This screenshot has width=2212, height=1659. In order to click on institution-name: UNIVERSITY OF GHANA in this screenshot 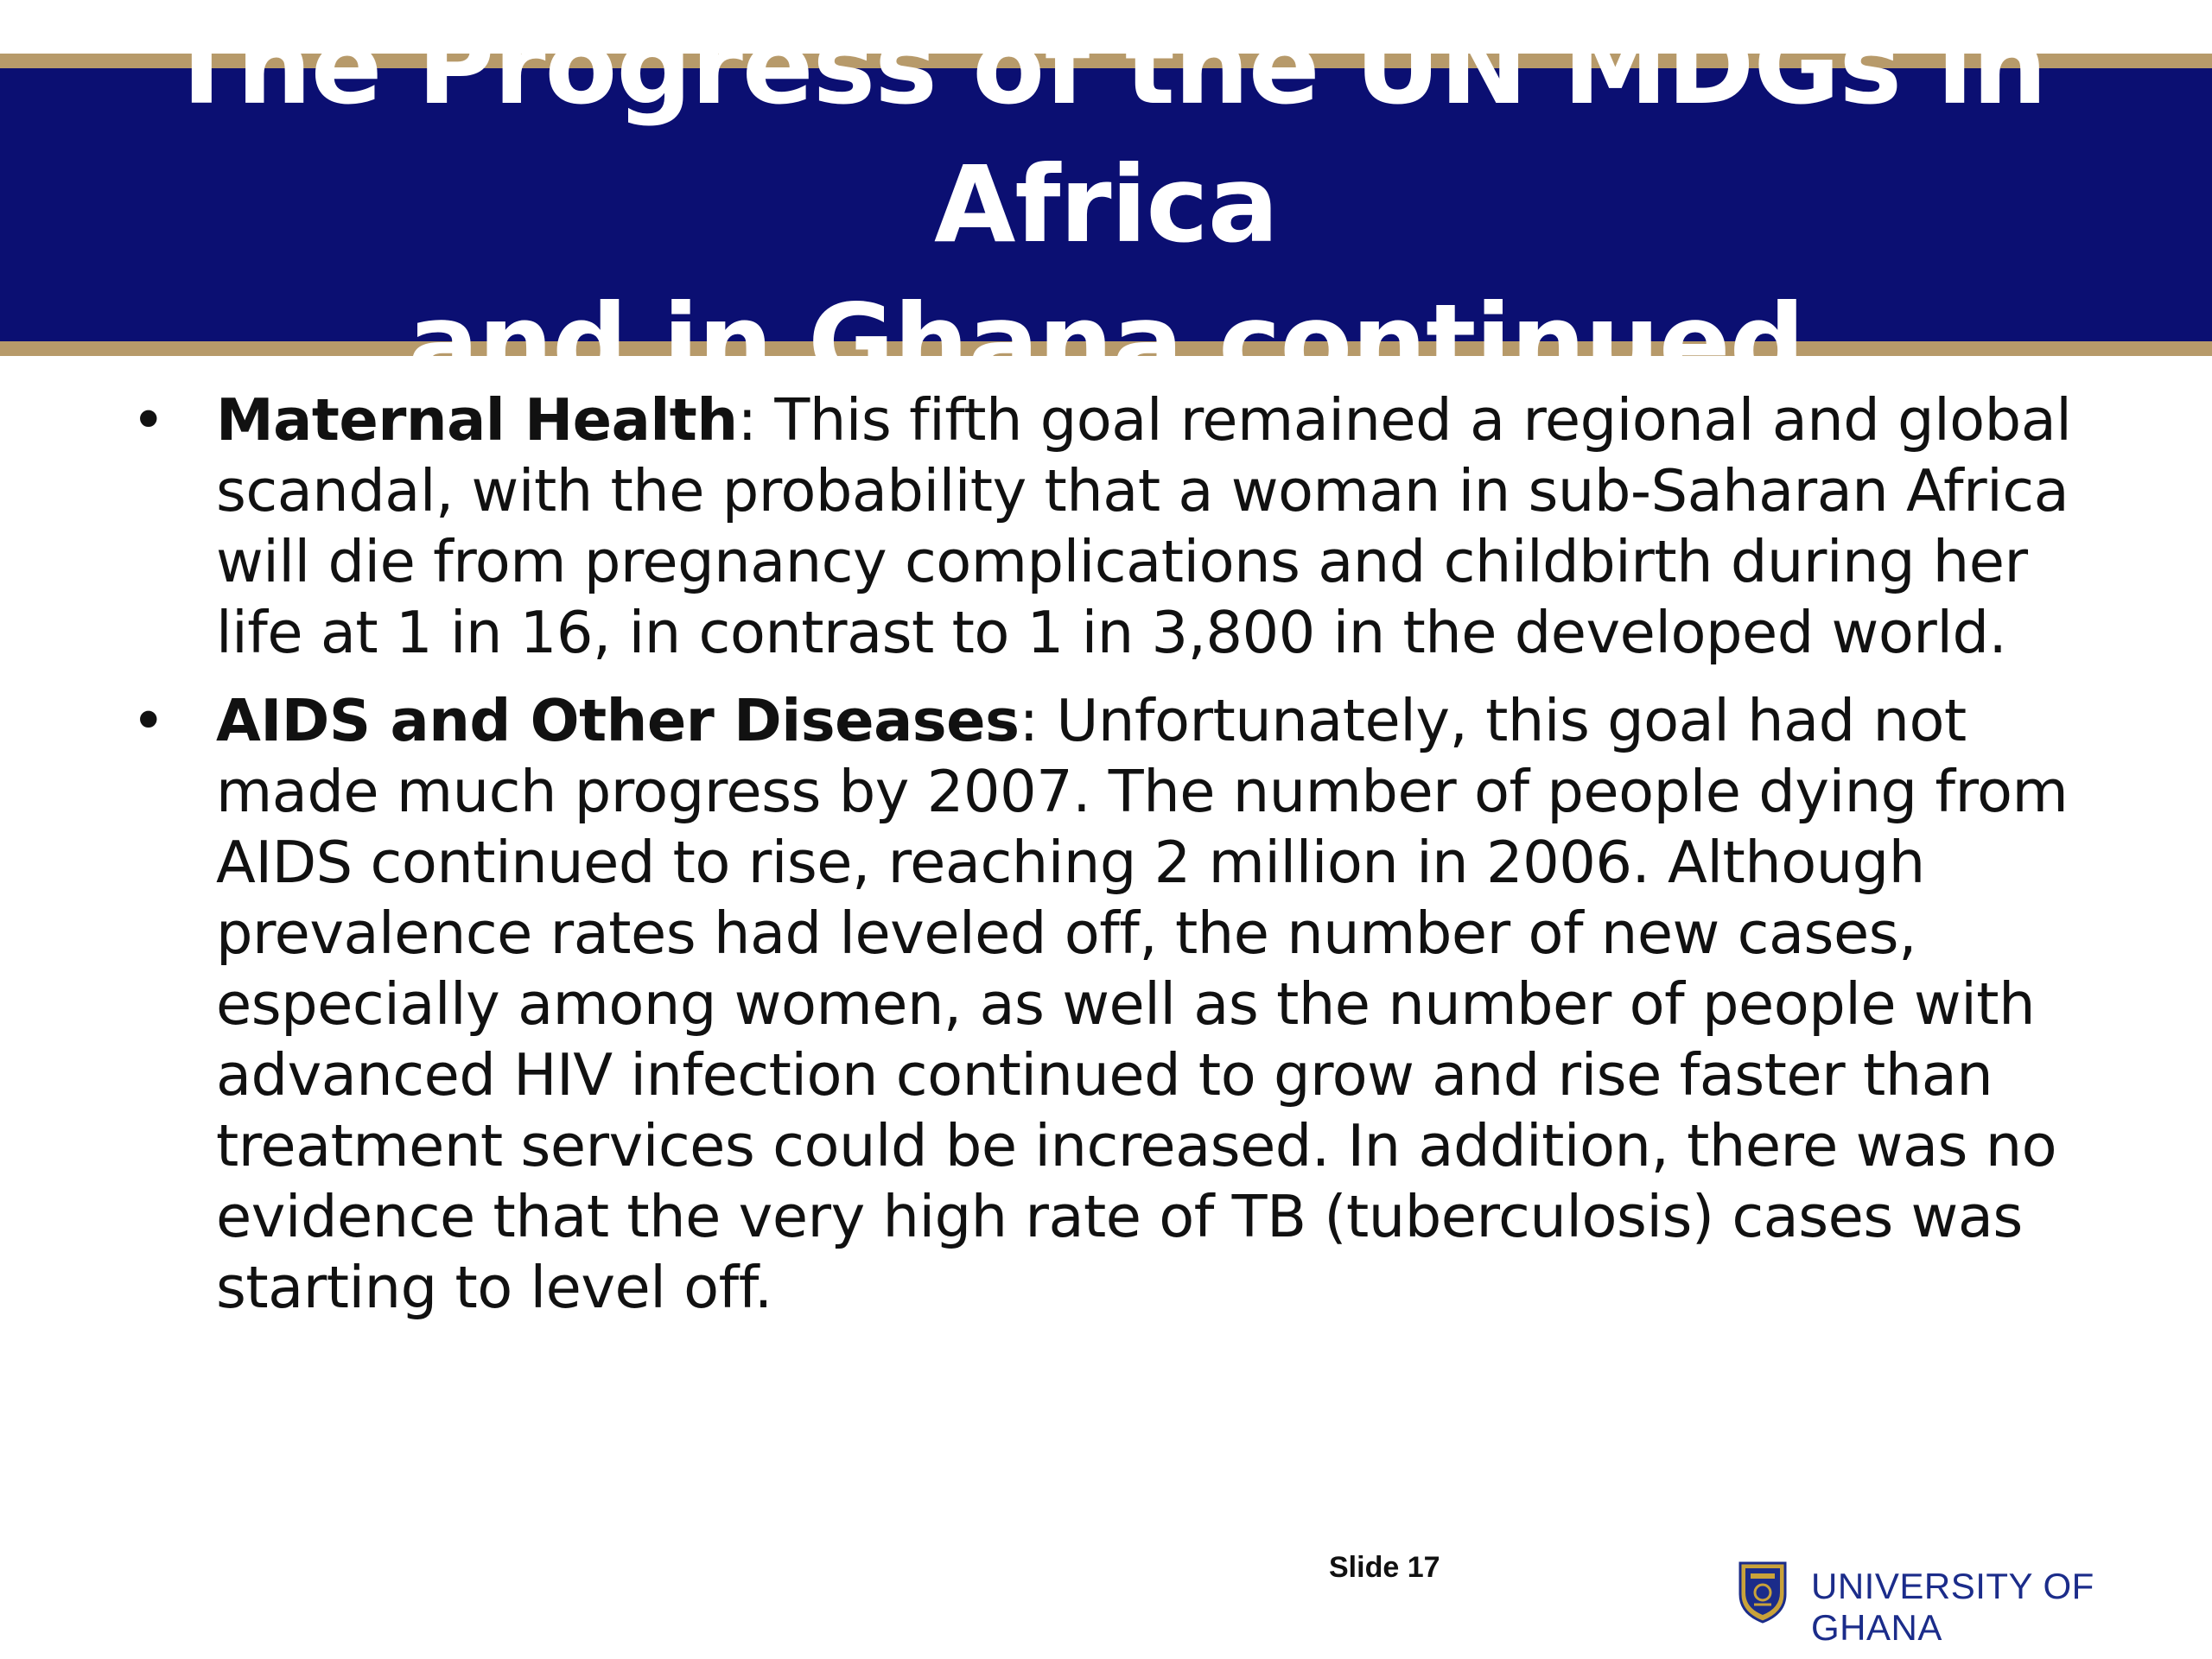, I will do `click(1952, 1607)`.